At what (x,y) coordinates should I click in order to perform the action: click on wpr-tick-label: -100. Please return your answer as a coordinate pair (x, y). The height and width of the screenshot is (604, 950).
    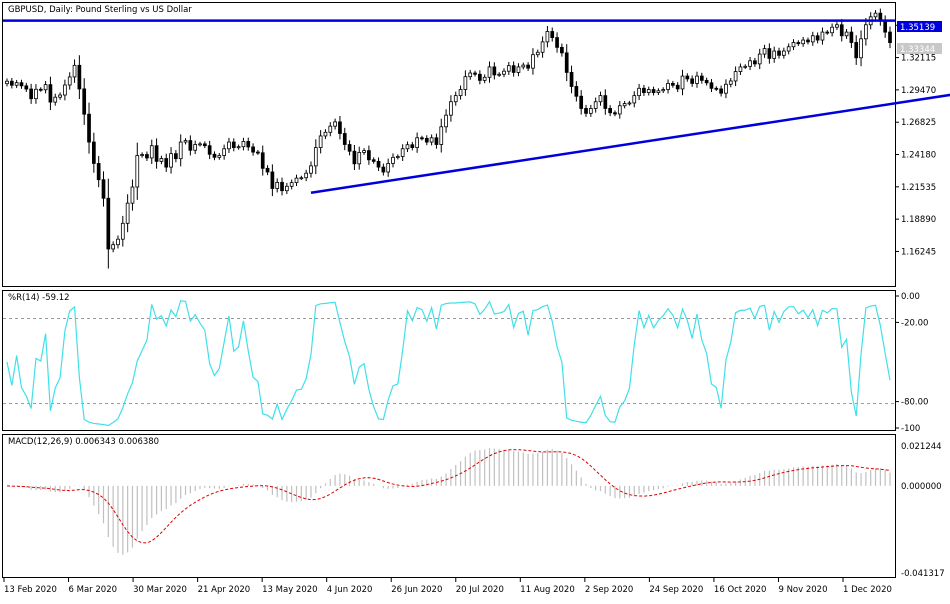
    Looking at the image, I should click on (910, 429).